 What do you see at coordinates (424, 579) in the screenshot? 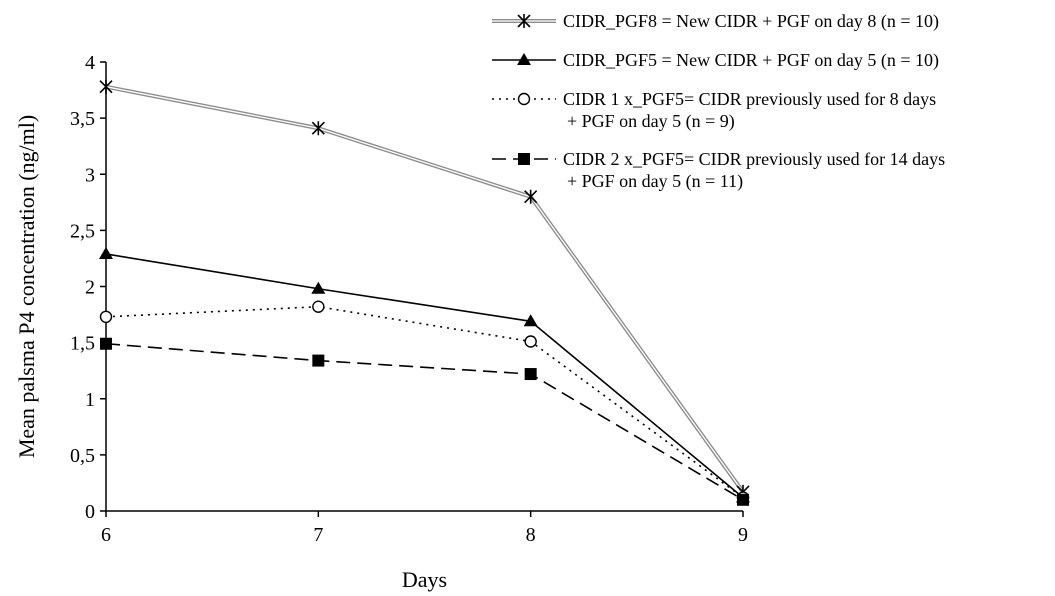
I see `x-axis-title: Days` at bounding box center [424, 579].